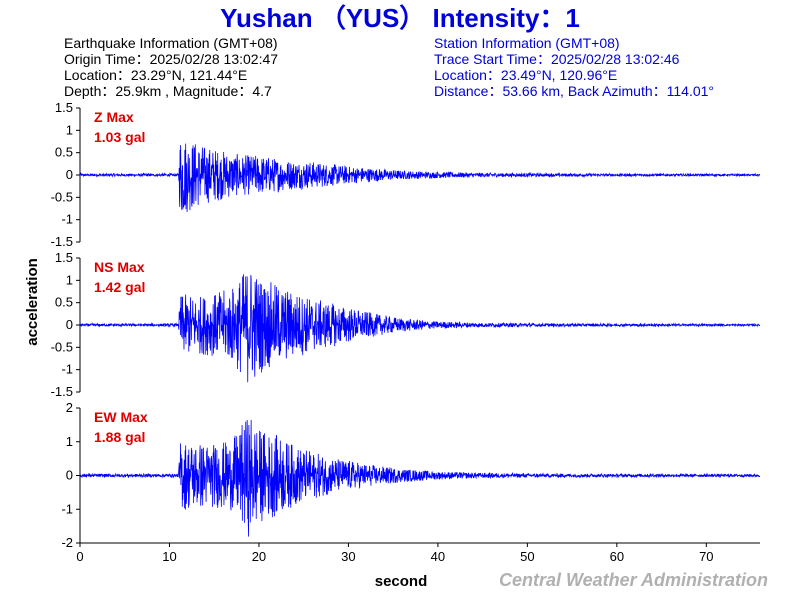 This screenshot has height=600, width=800. I want to click on page-title: Yushan （YUS） Intensity：1, so click(400, 18).